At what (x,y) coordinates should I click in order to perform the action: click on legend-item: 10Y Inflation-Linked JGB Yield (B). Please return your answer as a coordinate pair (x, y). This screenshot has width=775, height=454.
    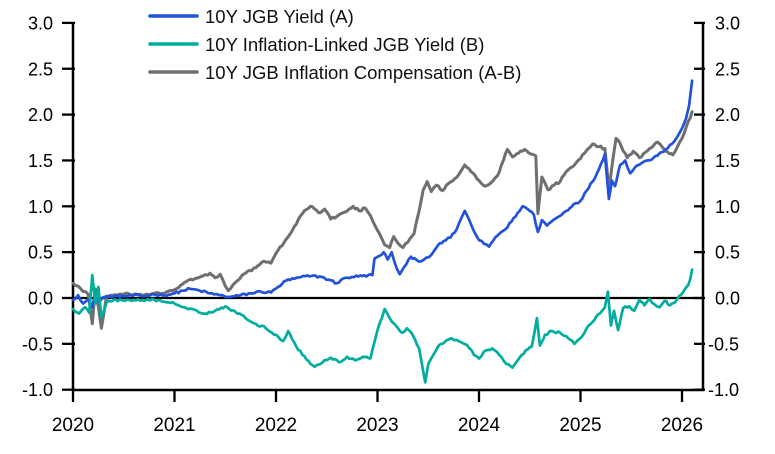
    Looking at the image, I should click on (316, 44).